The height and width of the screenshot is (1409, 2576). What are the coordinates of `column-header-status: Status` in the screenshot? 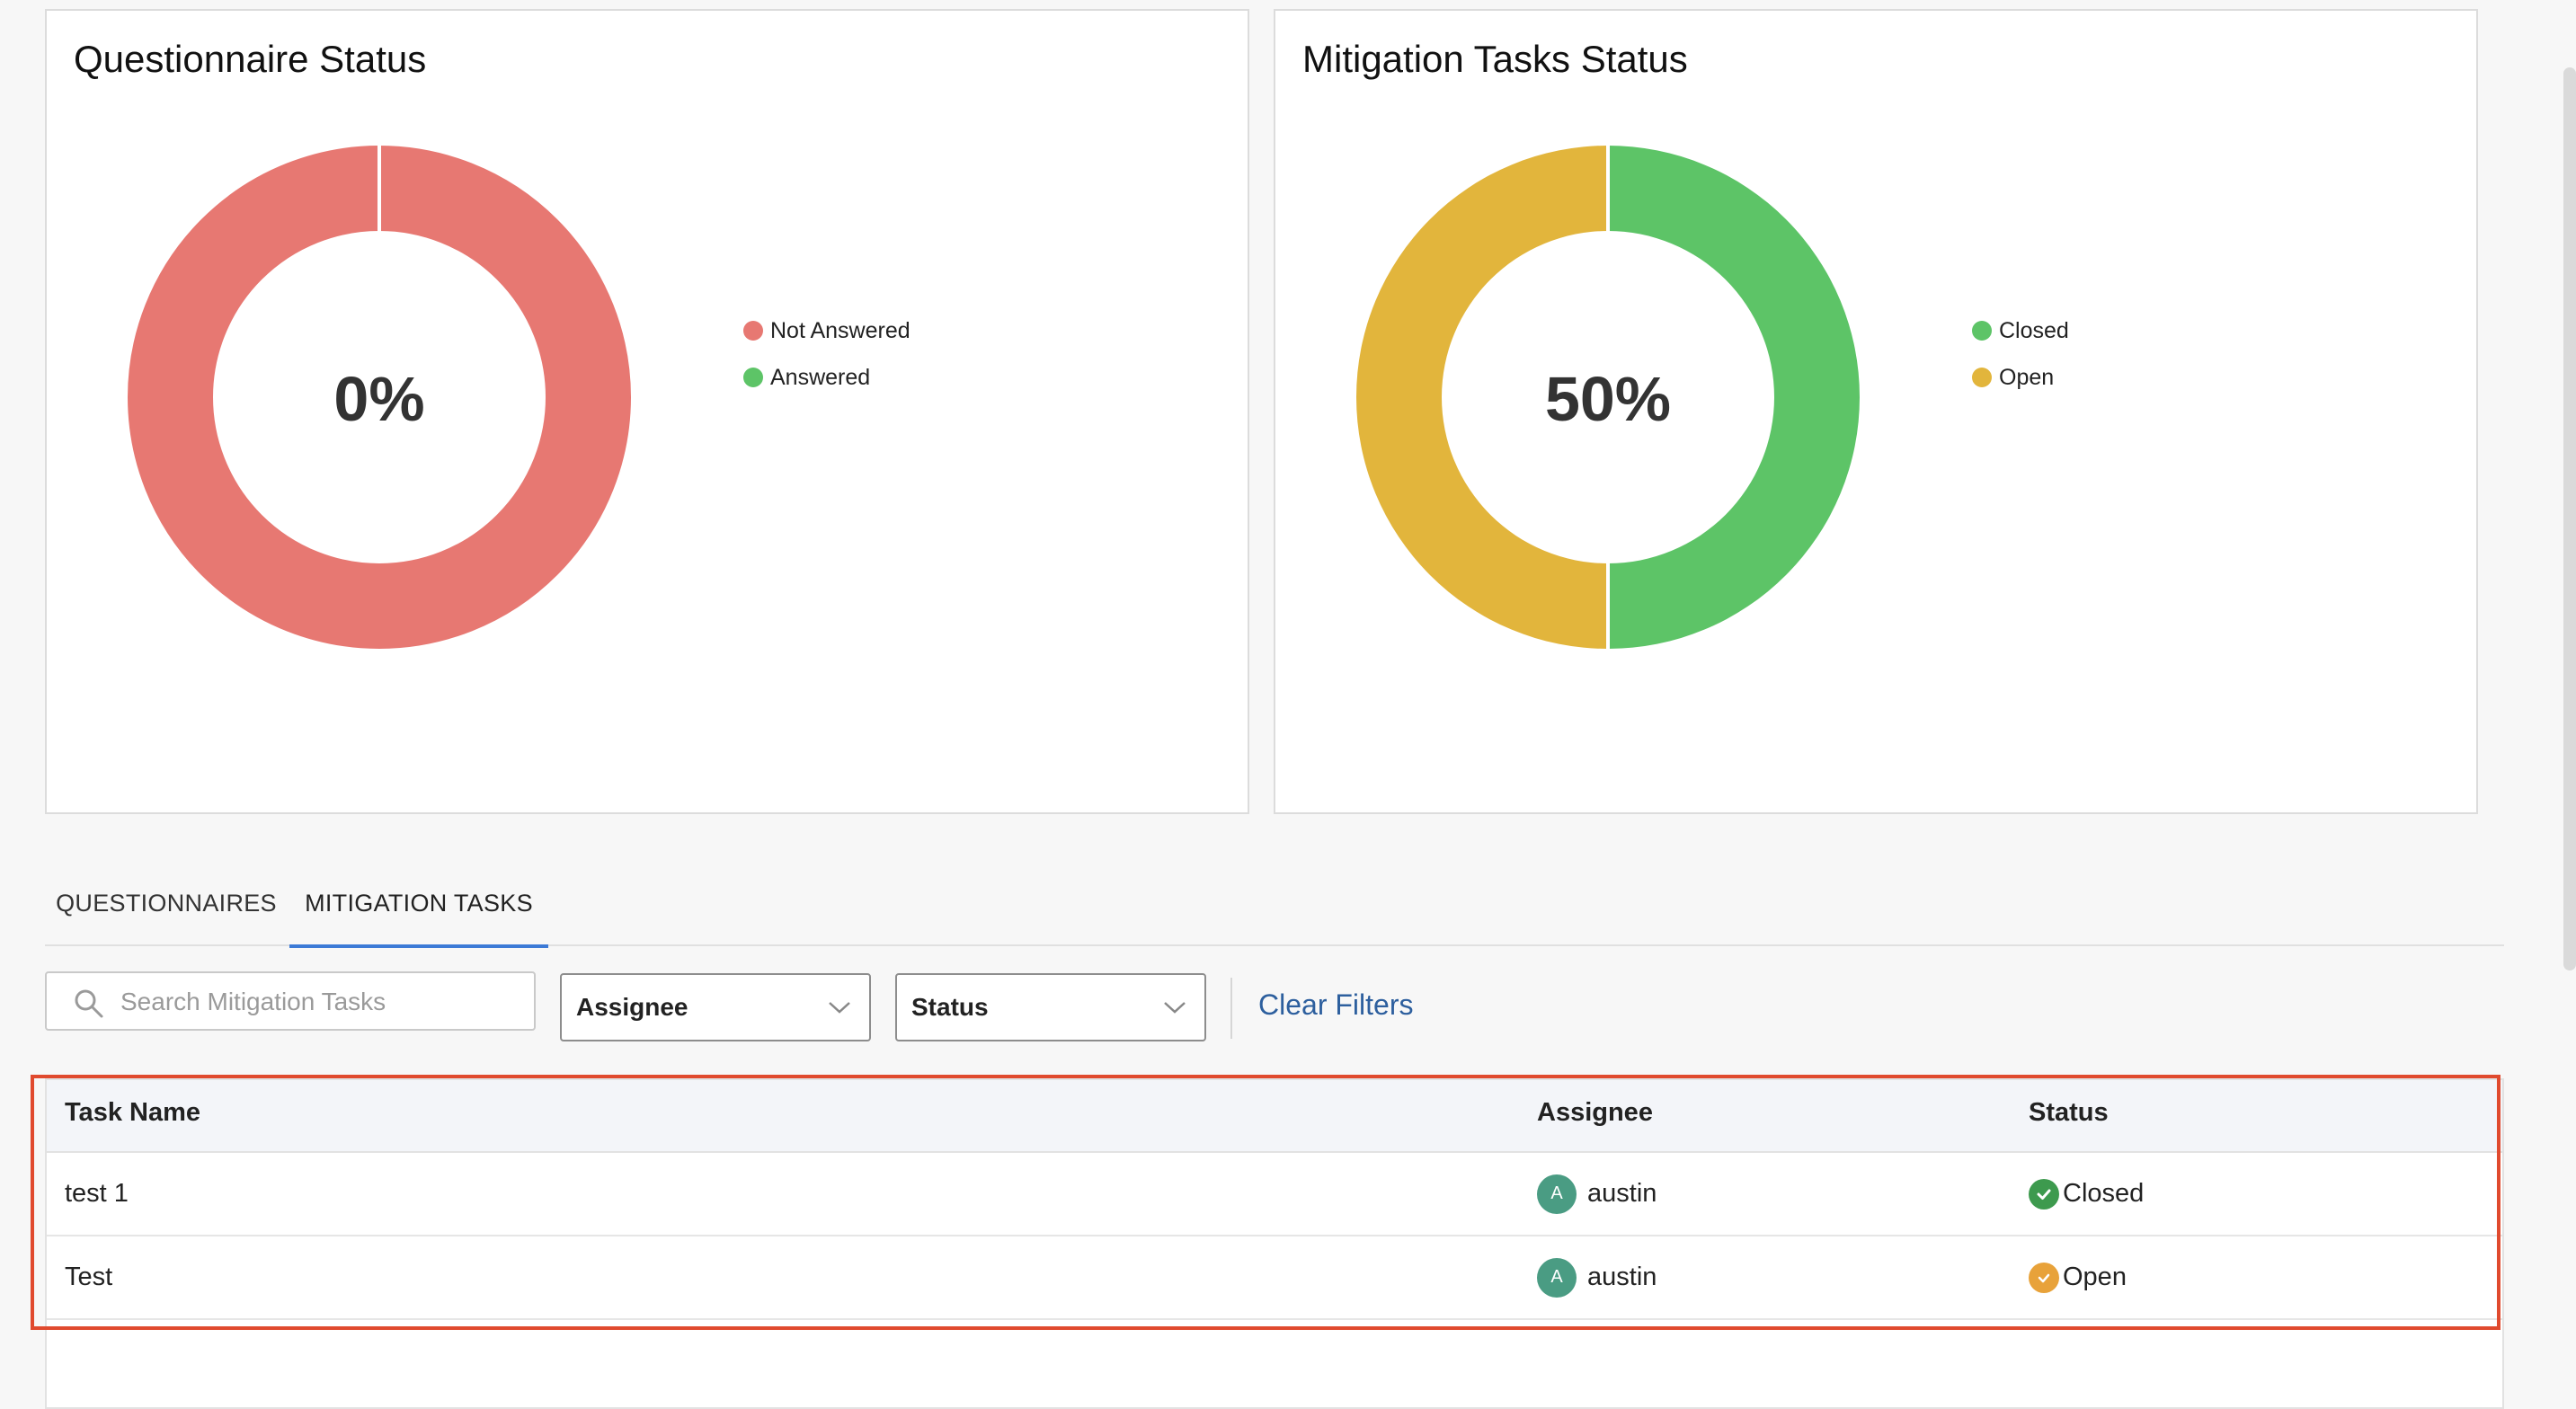 It's located at (2069, 1113).